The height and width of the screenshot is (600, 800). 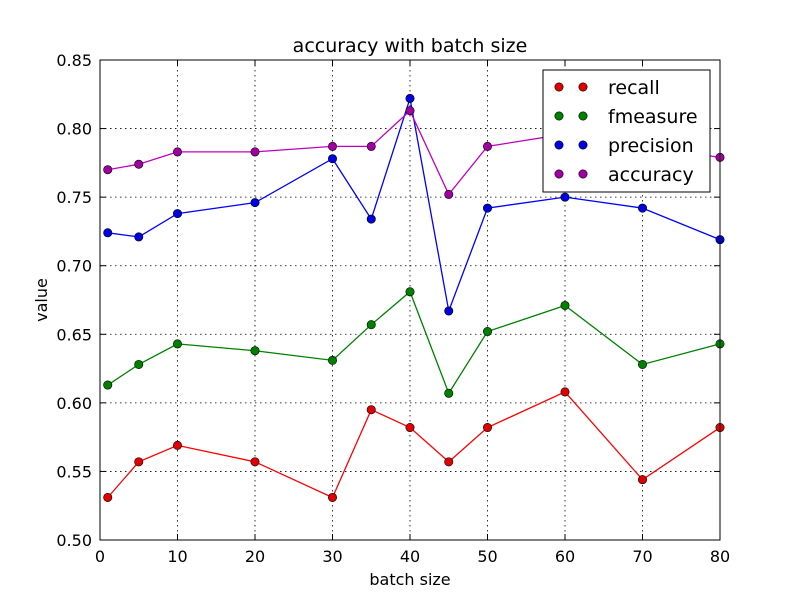 I want to click on legend-label-accuracy: accuracy, so click(x=651, y=175).